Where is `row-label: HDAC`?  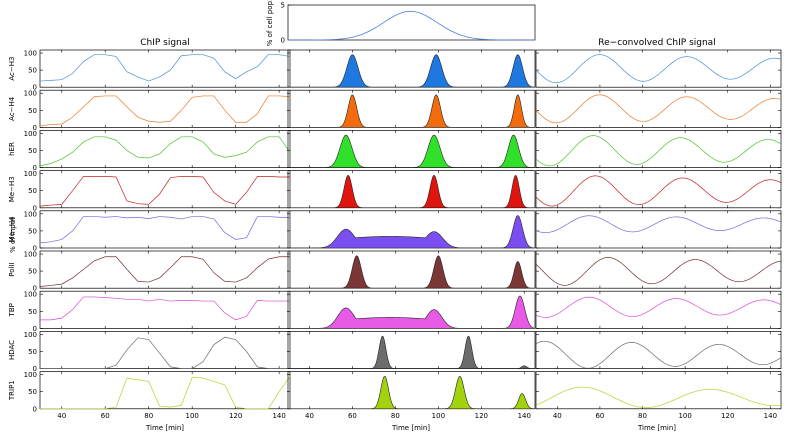 row-label: HDAC is located at coordinates (12, 350).